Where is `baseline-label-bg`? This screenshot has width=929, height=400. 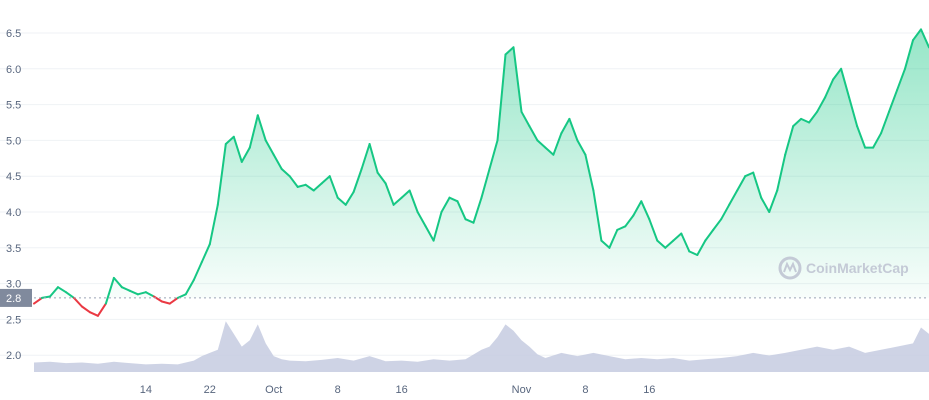 baseline-label-bg is located at coordinates (16, 297).